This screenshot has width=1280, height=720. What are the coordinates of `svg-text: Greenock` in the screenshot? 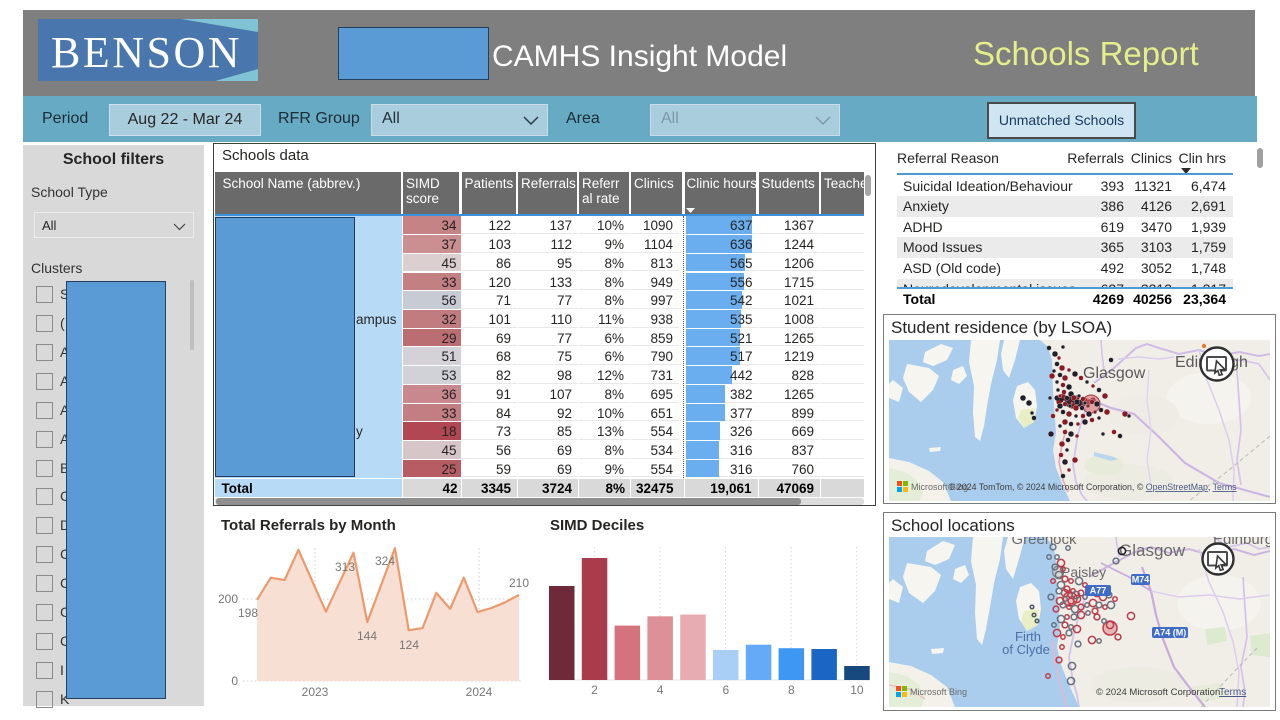 It's located at (1044, 542).